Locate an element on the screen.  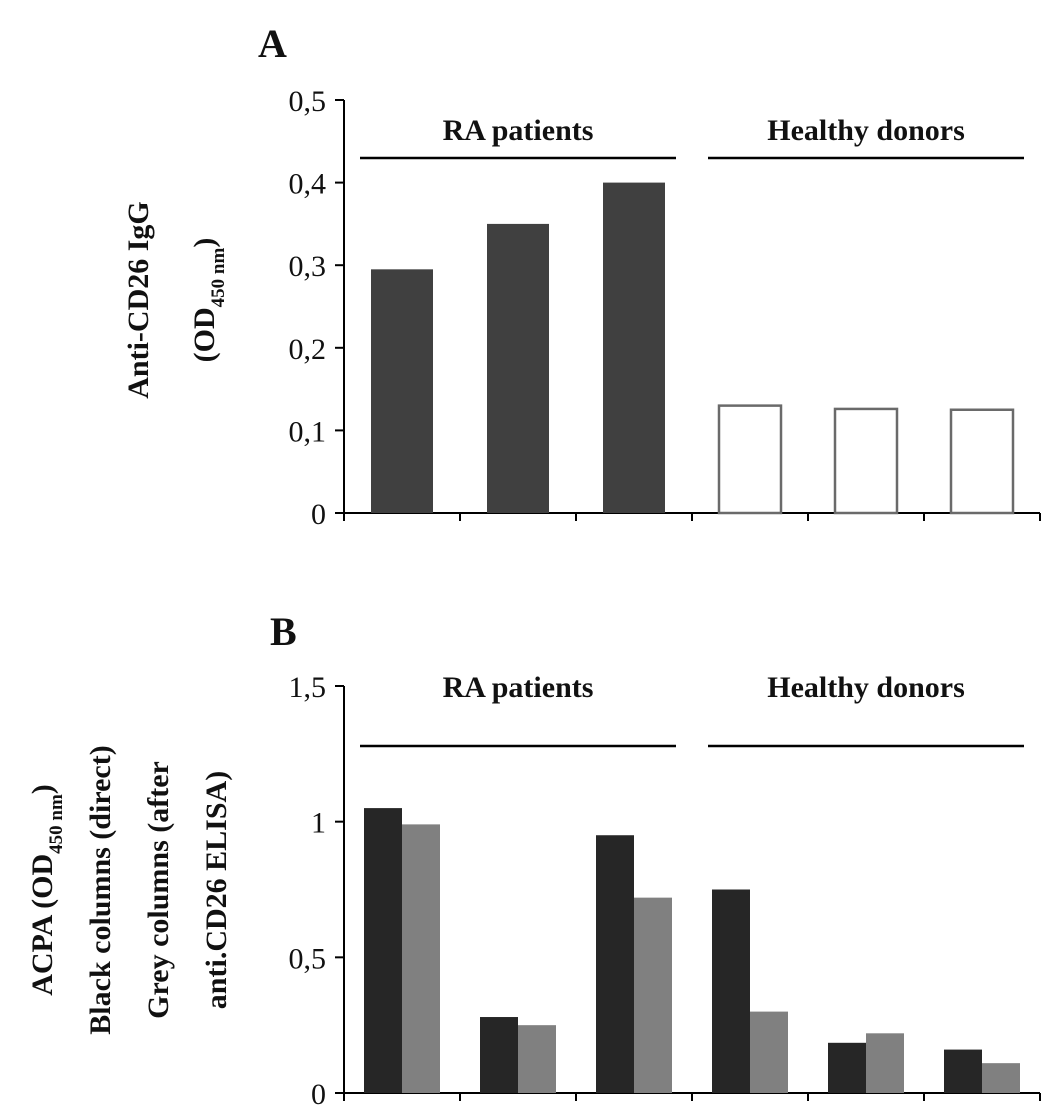
panel-a-ylabel-line2: (OD450 nm) is located at coordinates (208, 300).